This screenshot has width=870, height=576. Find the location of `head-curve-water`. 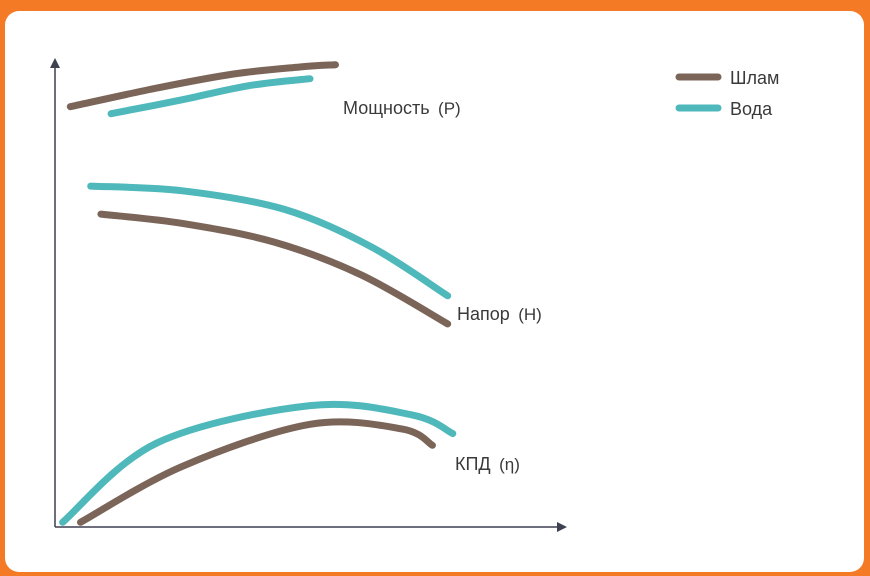

head-curve-water is located at coordinates (269, 241).